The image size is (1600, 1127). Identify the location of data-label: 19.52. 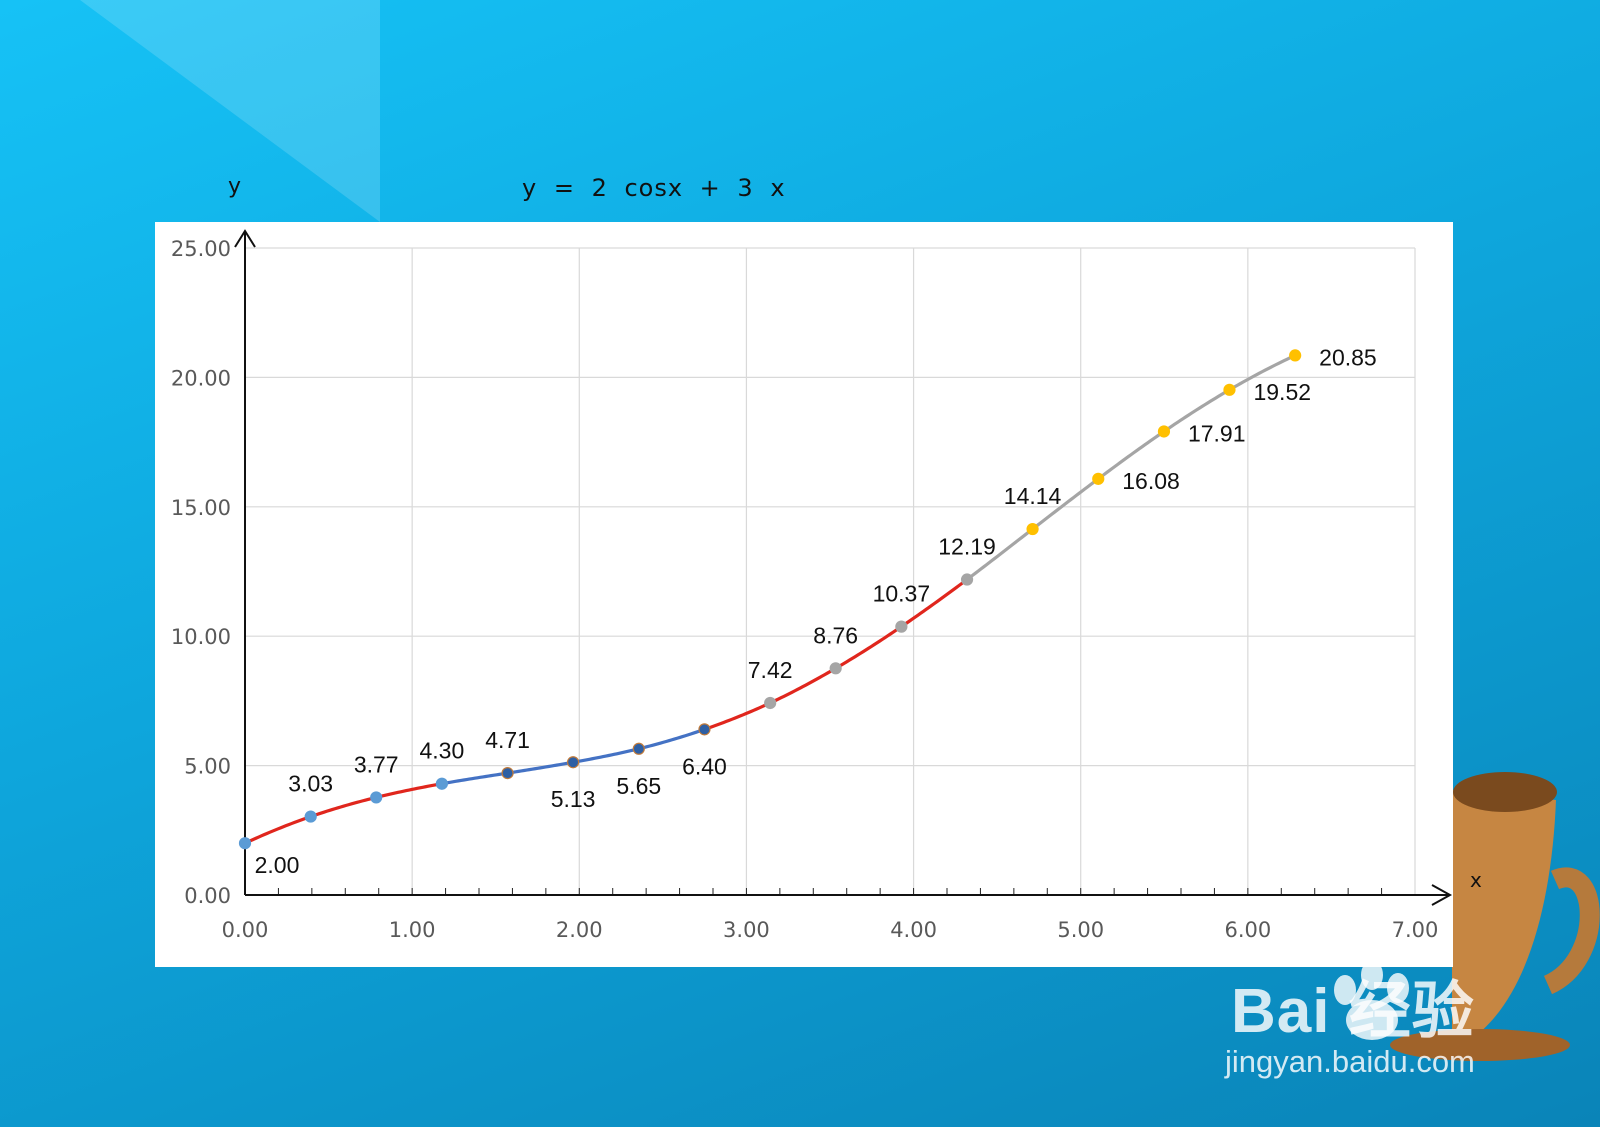
(1282, 392).